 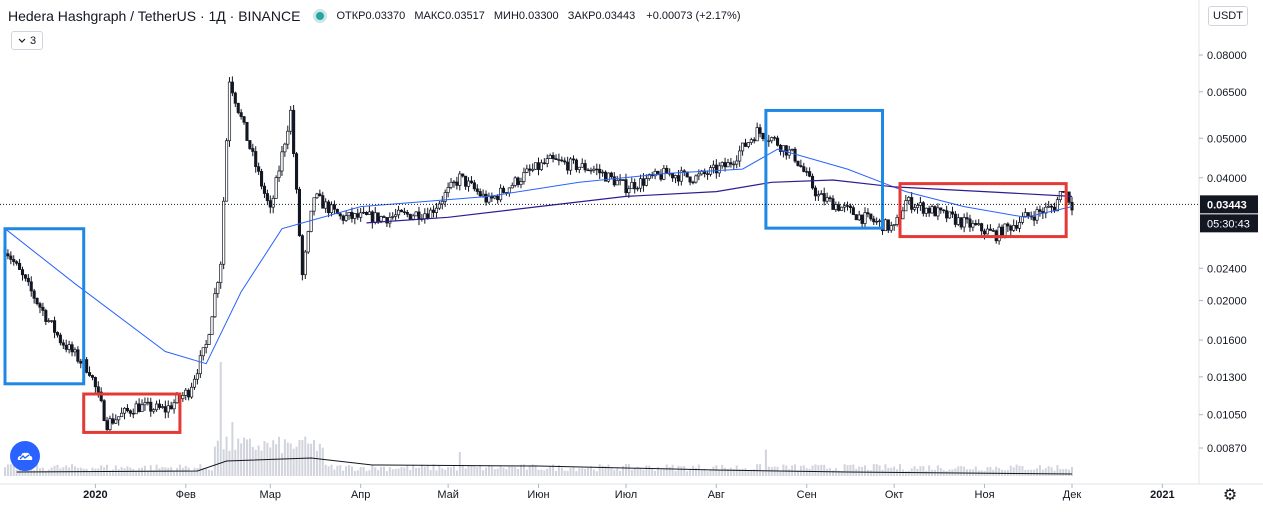 I want to click on tradingview-logo-icon, so click(x=25, y=456).